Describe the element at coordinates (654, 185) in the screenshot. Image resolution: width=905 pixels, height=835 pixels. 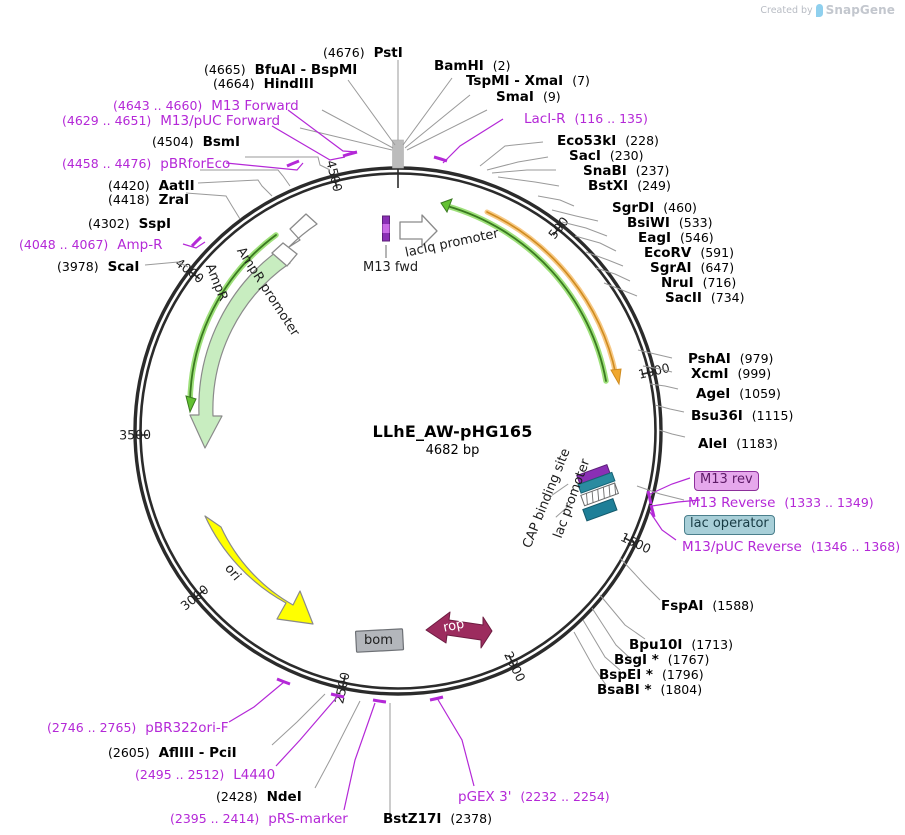
I see `label-bstxi-pos: (249)` at that location.